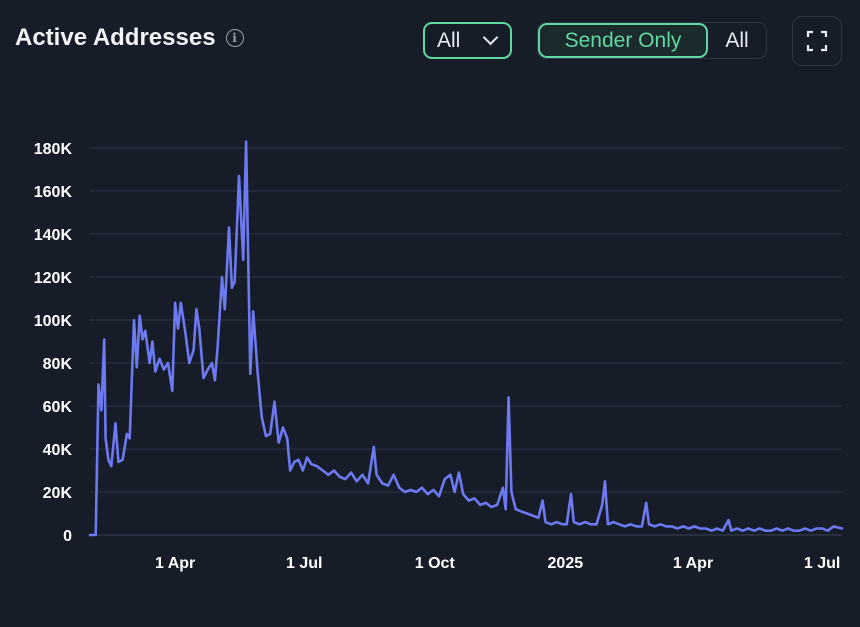 The height and width of the screenshot is (627, 860). Describe the element at coordinates (566, 563) in the screenshot. I see `x-tick-label: 2025` at that location.